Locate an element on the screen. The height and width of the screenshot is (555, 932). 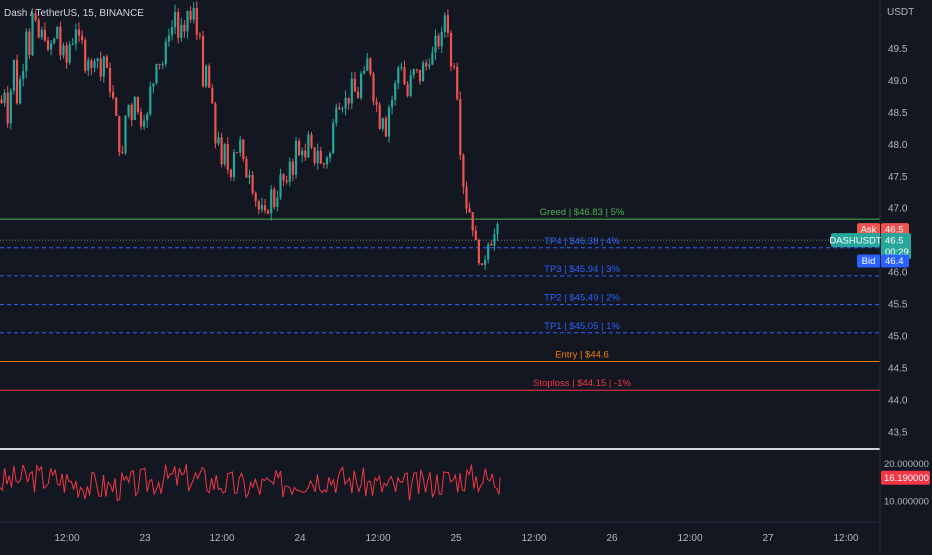
svg-text: 46.4 is located at coordinates (894, 261).